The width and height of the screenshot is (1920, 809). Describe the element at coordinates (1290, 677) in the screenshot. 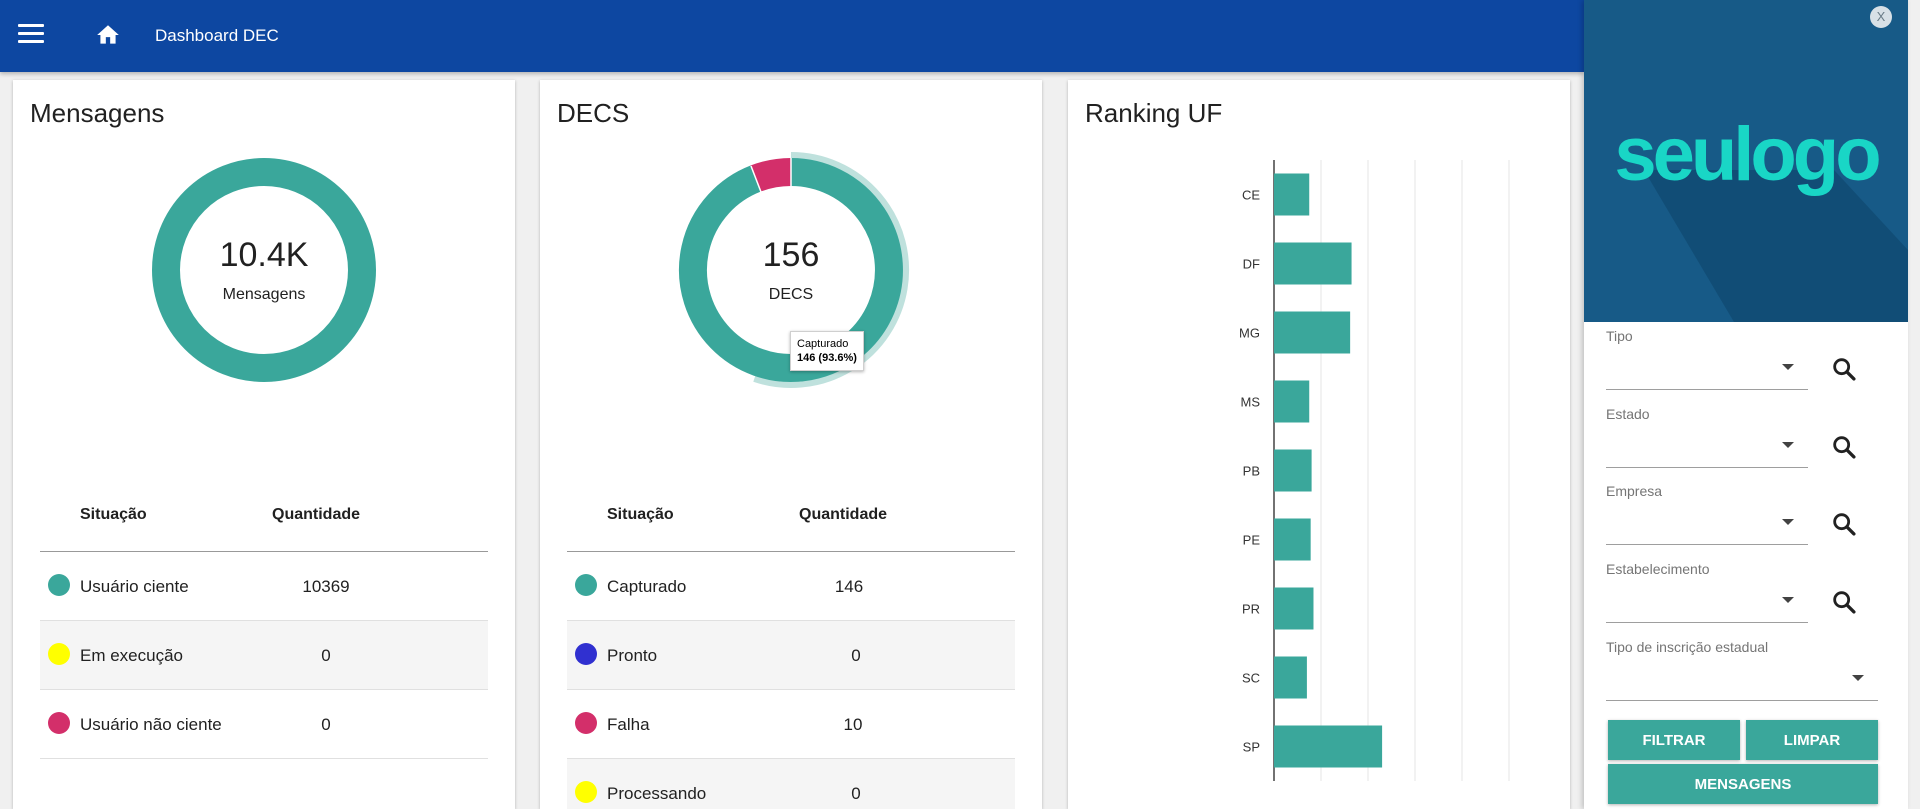

I see `bar-sc` at that location.